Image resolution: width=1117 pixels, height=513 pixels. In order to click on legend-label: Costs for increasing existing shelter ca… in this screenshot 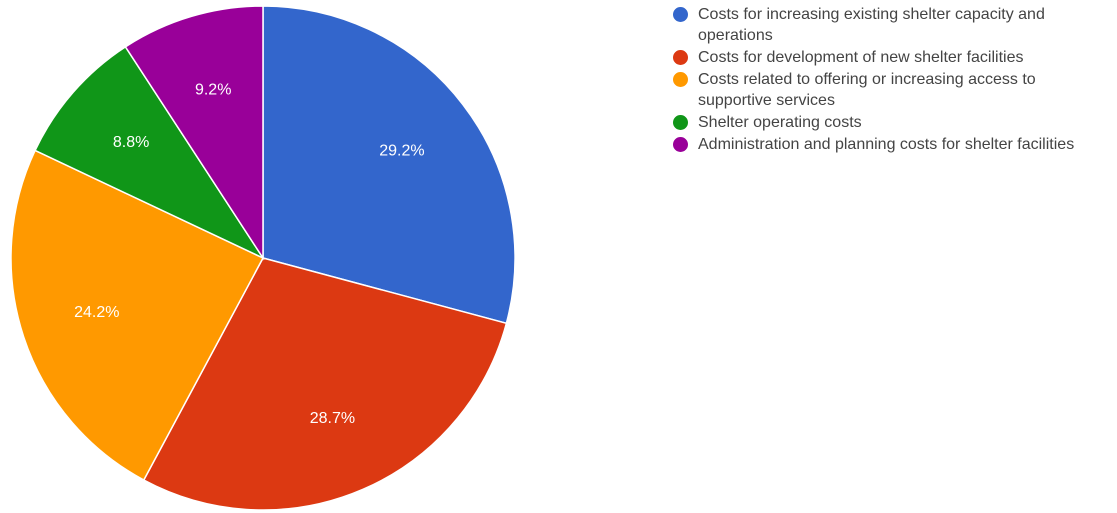, I will do `click(871, 25)`.